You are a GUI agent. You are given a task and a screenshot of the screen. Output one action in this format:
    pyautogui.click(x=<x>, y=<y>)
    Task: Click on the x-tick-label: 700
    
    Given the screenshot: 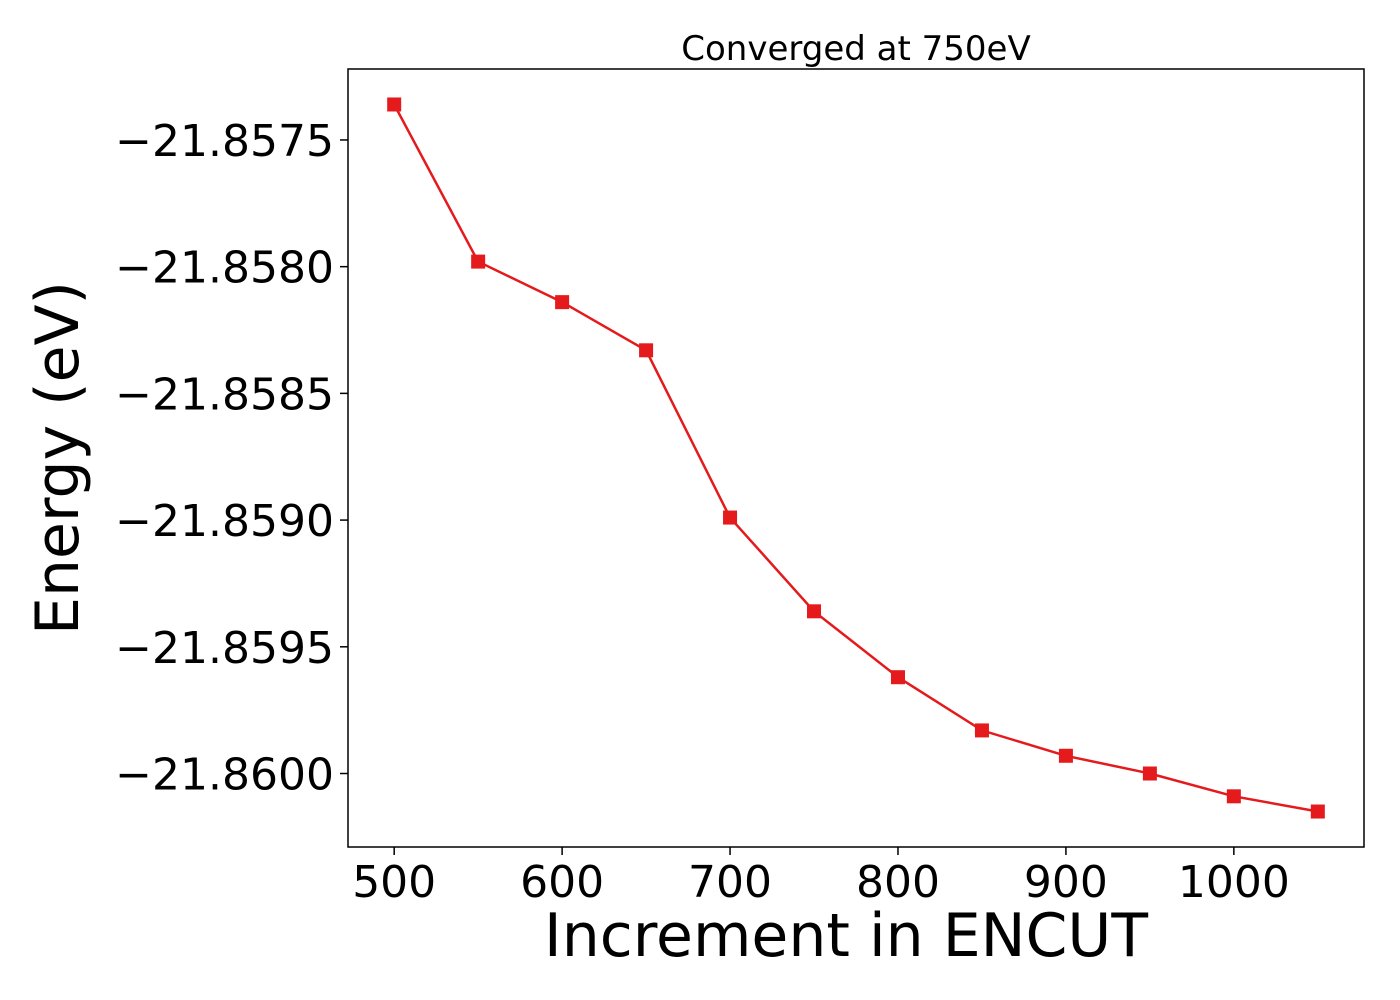 What is the action you would take?
    pyautogui.click(x=730, y=882)
    